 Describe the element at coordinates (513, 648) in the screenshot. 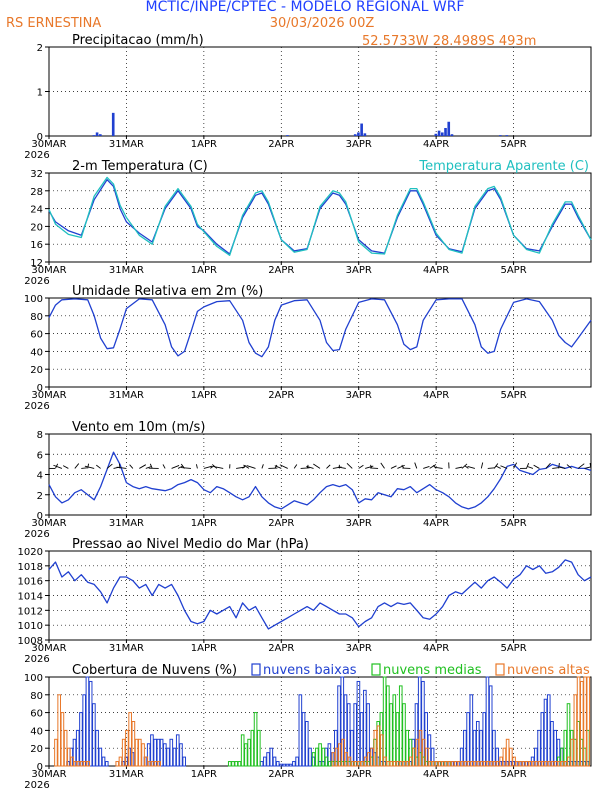

I see `pressure-xtick-label: 5APR` at that location.